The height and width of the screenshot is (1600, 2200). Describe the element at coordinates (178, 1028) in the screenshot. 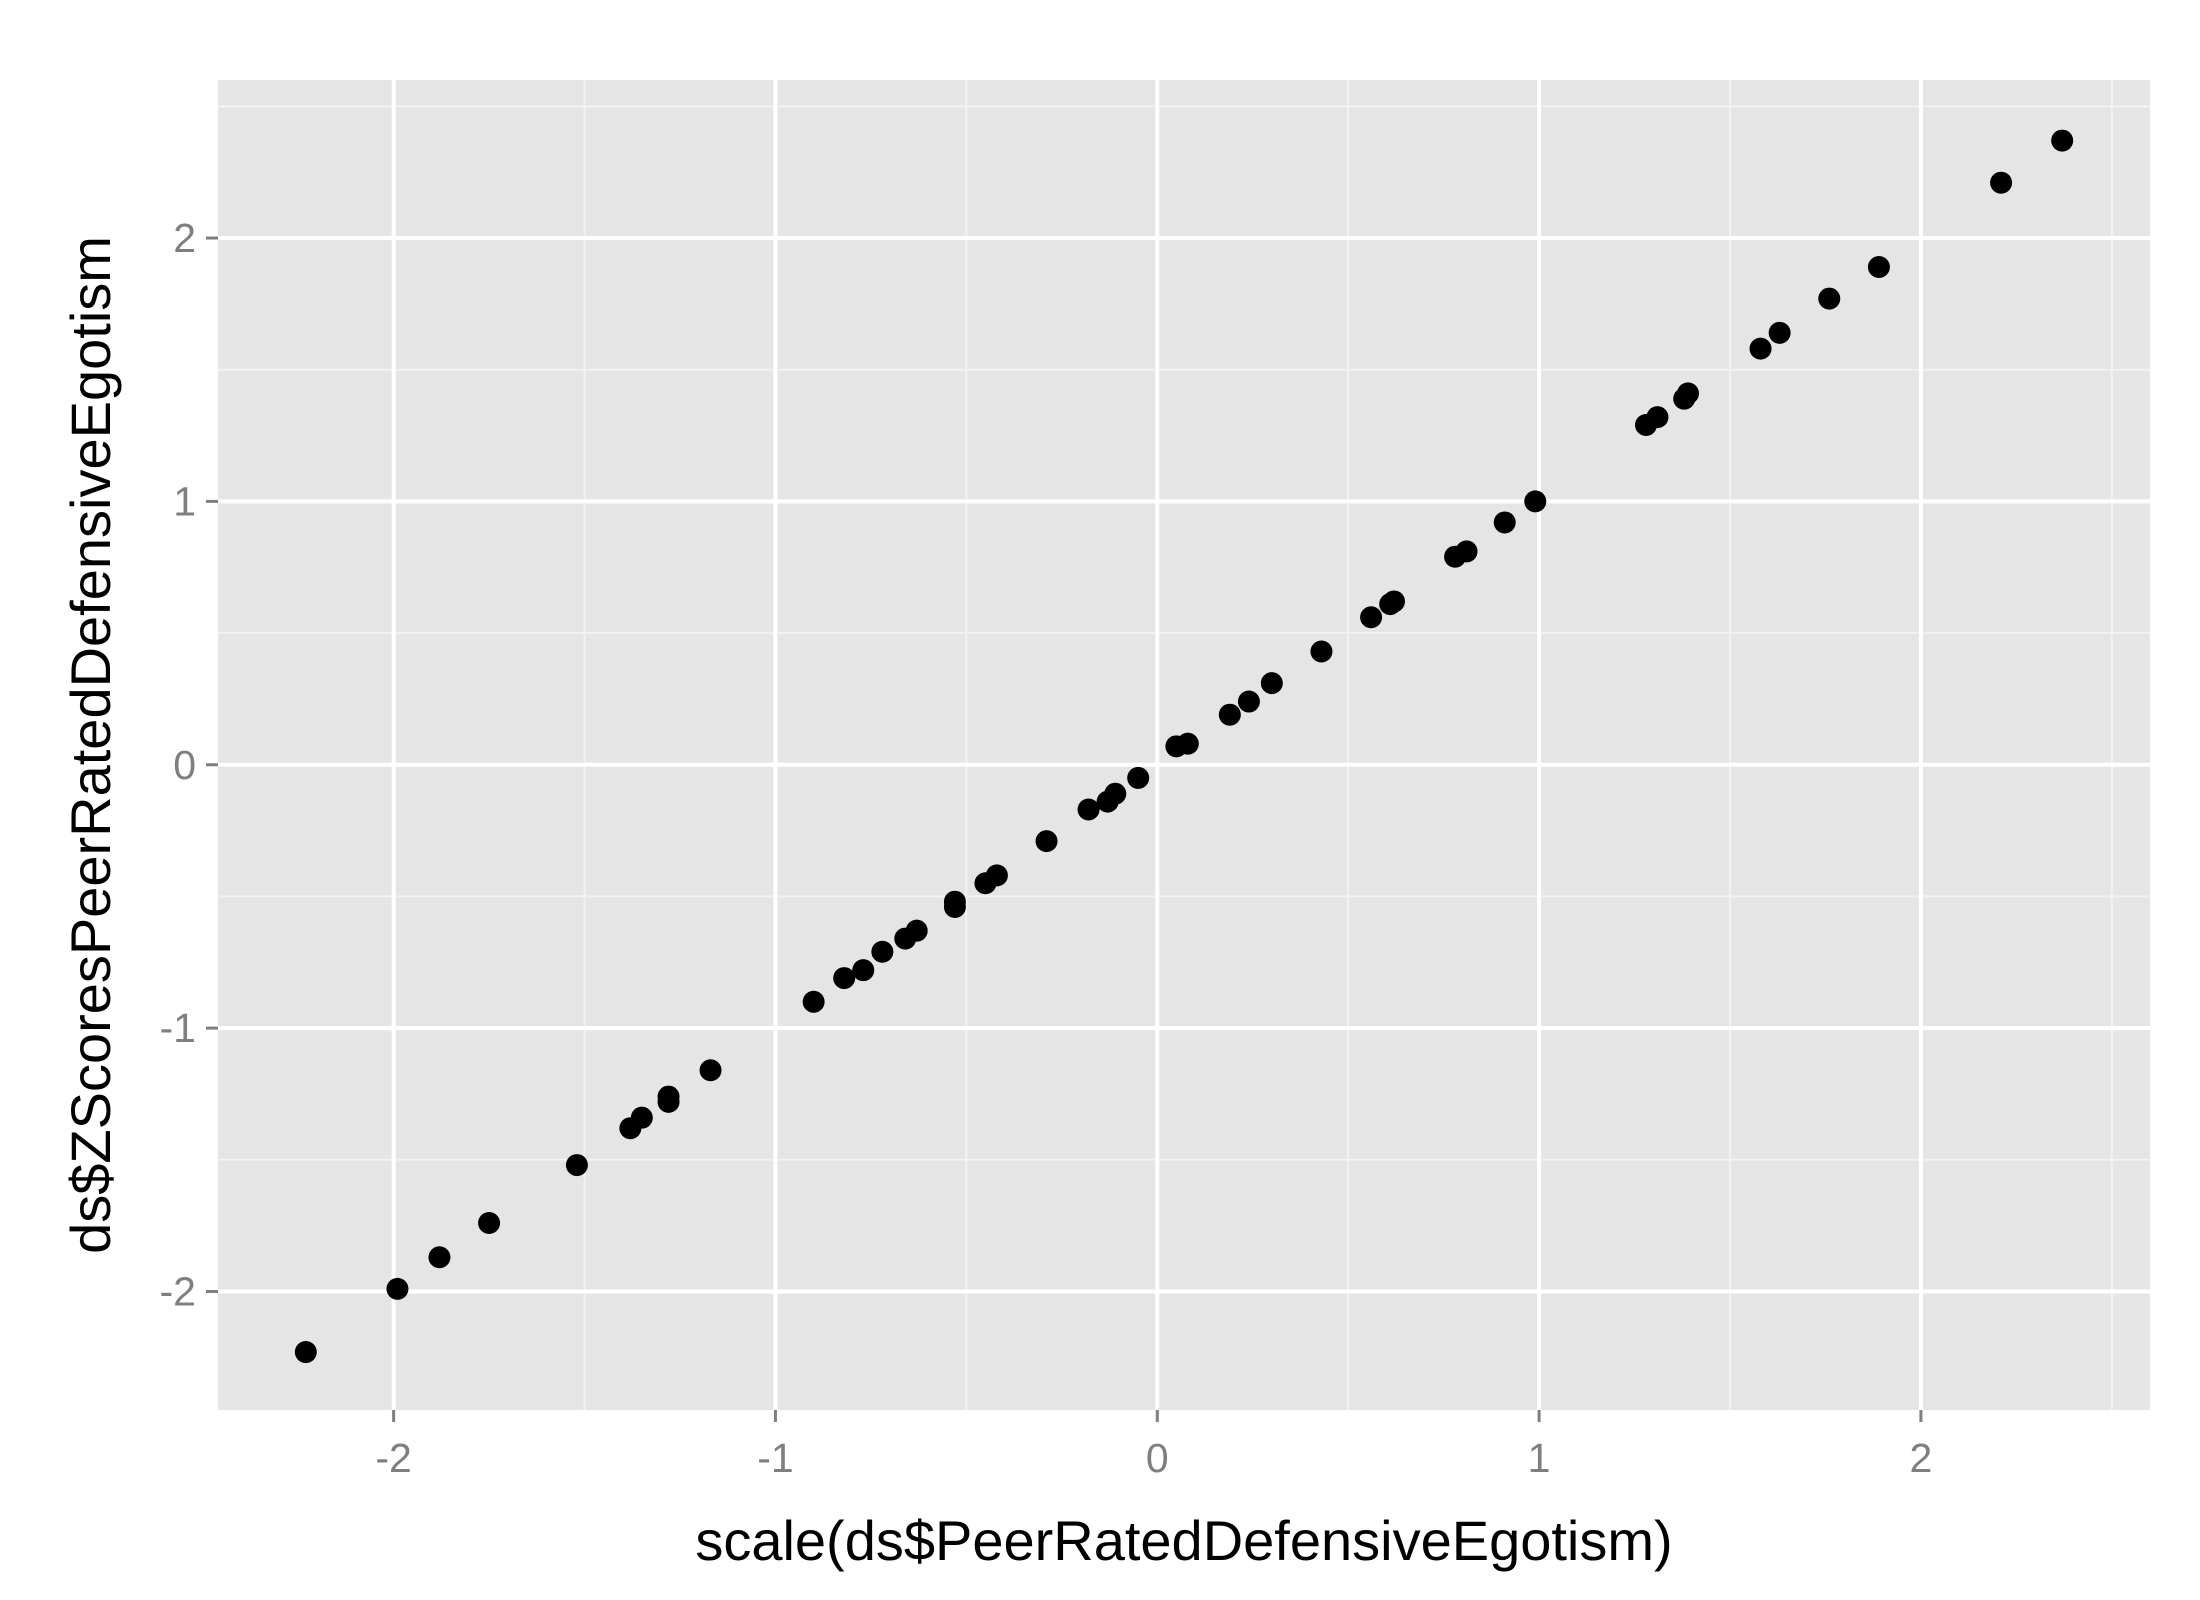

I see `y-tick-label: -1` at that location.